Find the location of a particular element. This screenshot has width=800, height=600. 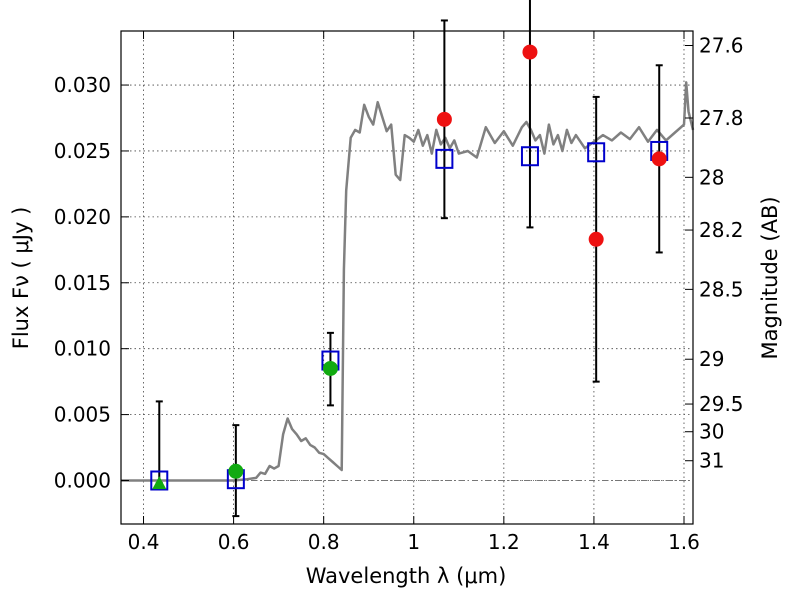

y-axis-title: Flux Fν ( μJy ) is located at coordinates (21, 278).